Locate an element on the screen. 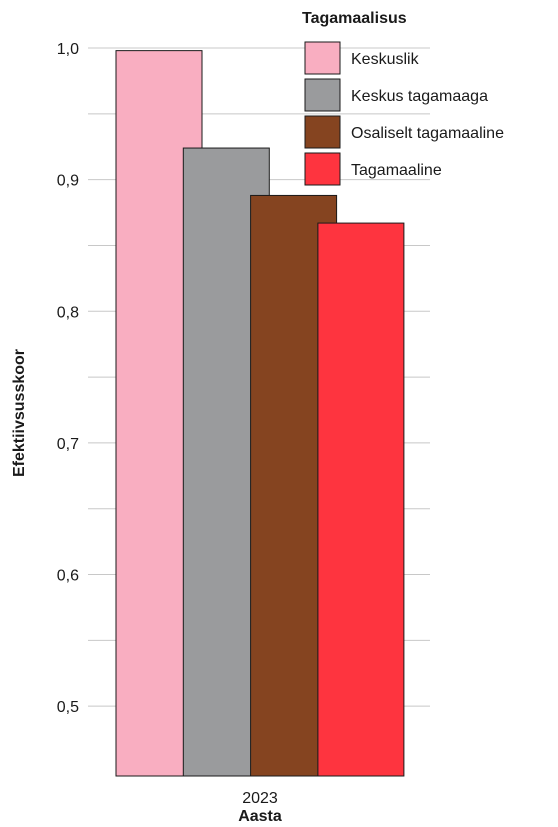 The height and width of the screenshot is (827, 558). legend-label: Tagamaaline is located at coordinates (396, 170).